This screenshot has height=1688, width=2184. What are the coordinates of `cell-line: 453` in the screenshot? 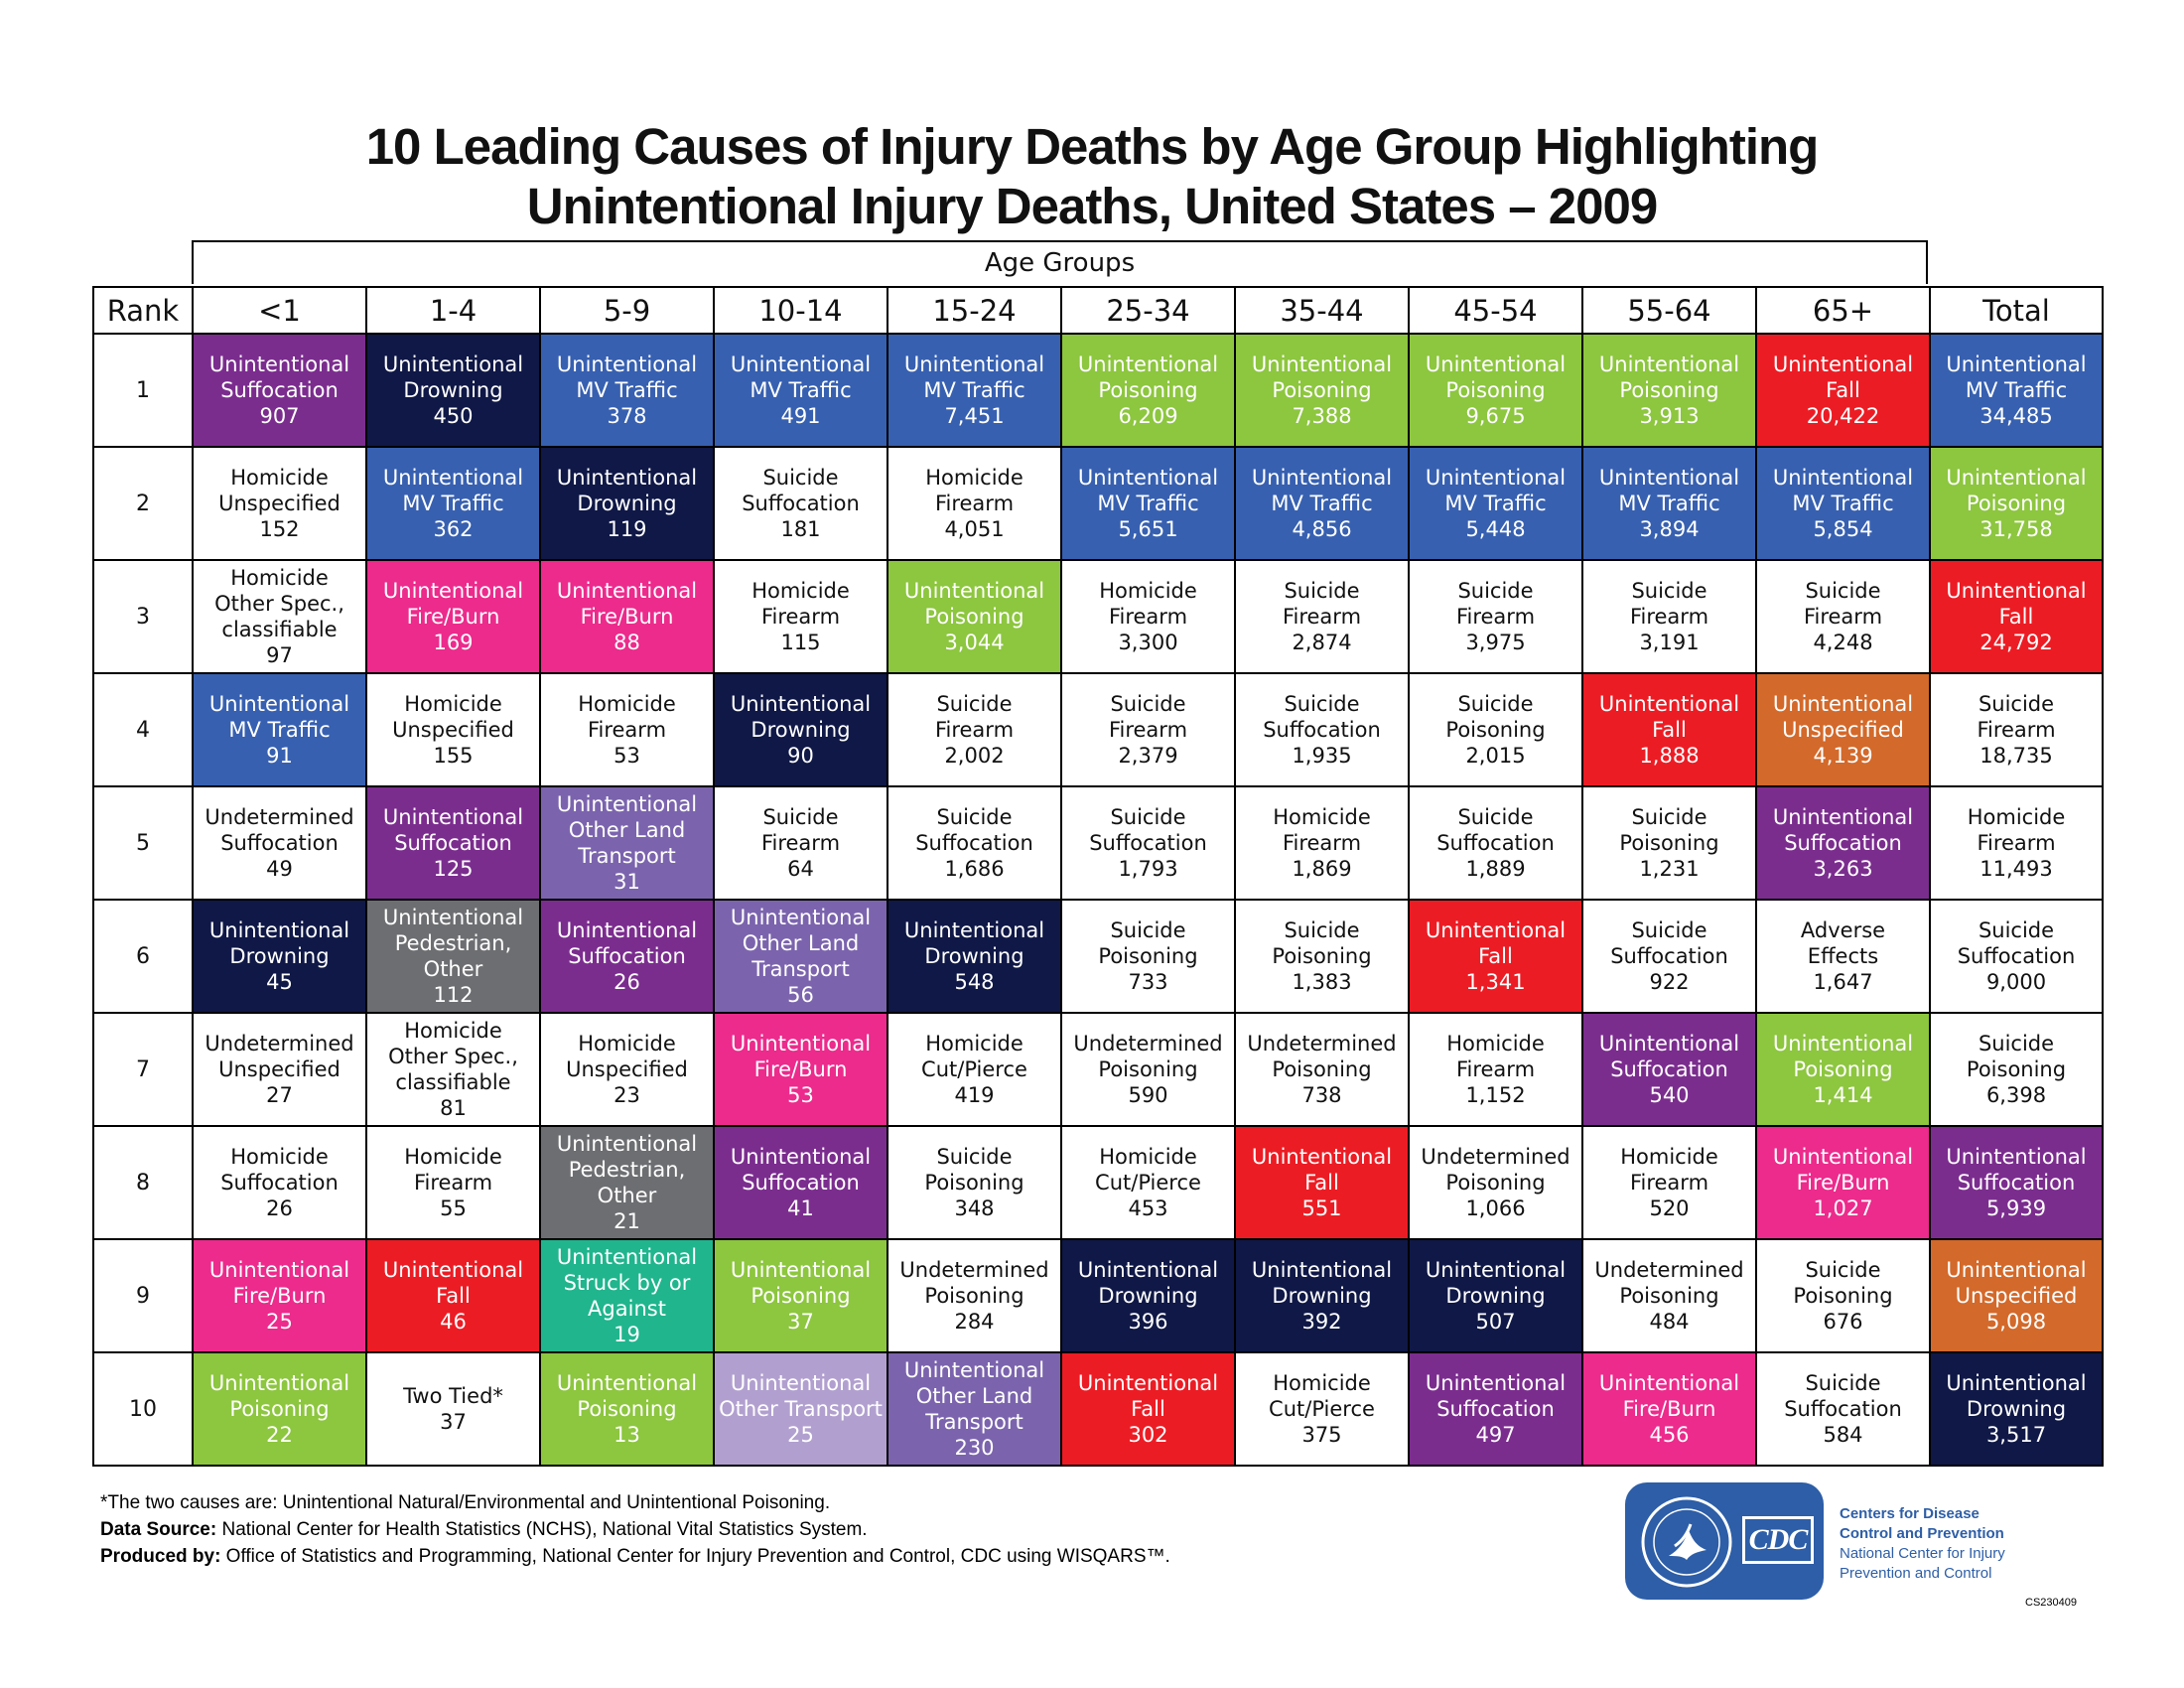 It's located at (1148, 1208).